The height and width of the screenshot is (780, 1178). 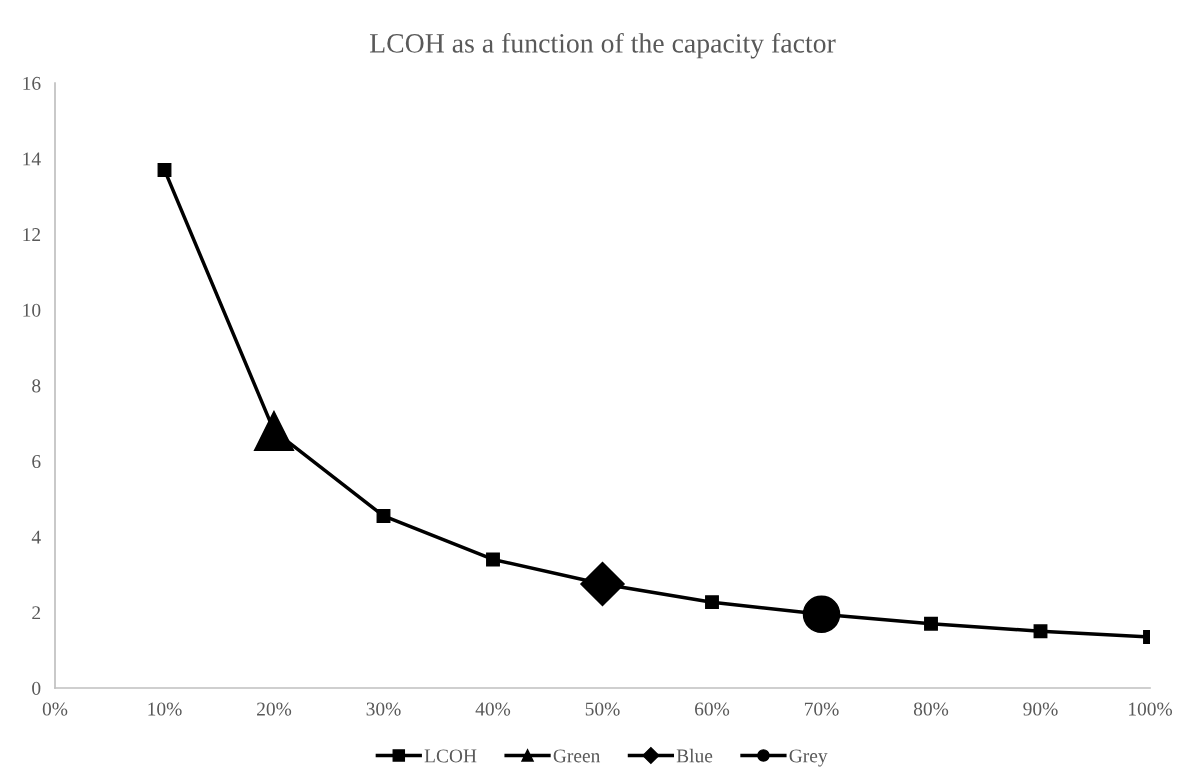 I want to click on y-tick-label: 0, so click(x=36, y=688).